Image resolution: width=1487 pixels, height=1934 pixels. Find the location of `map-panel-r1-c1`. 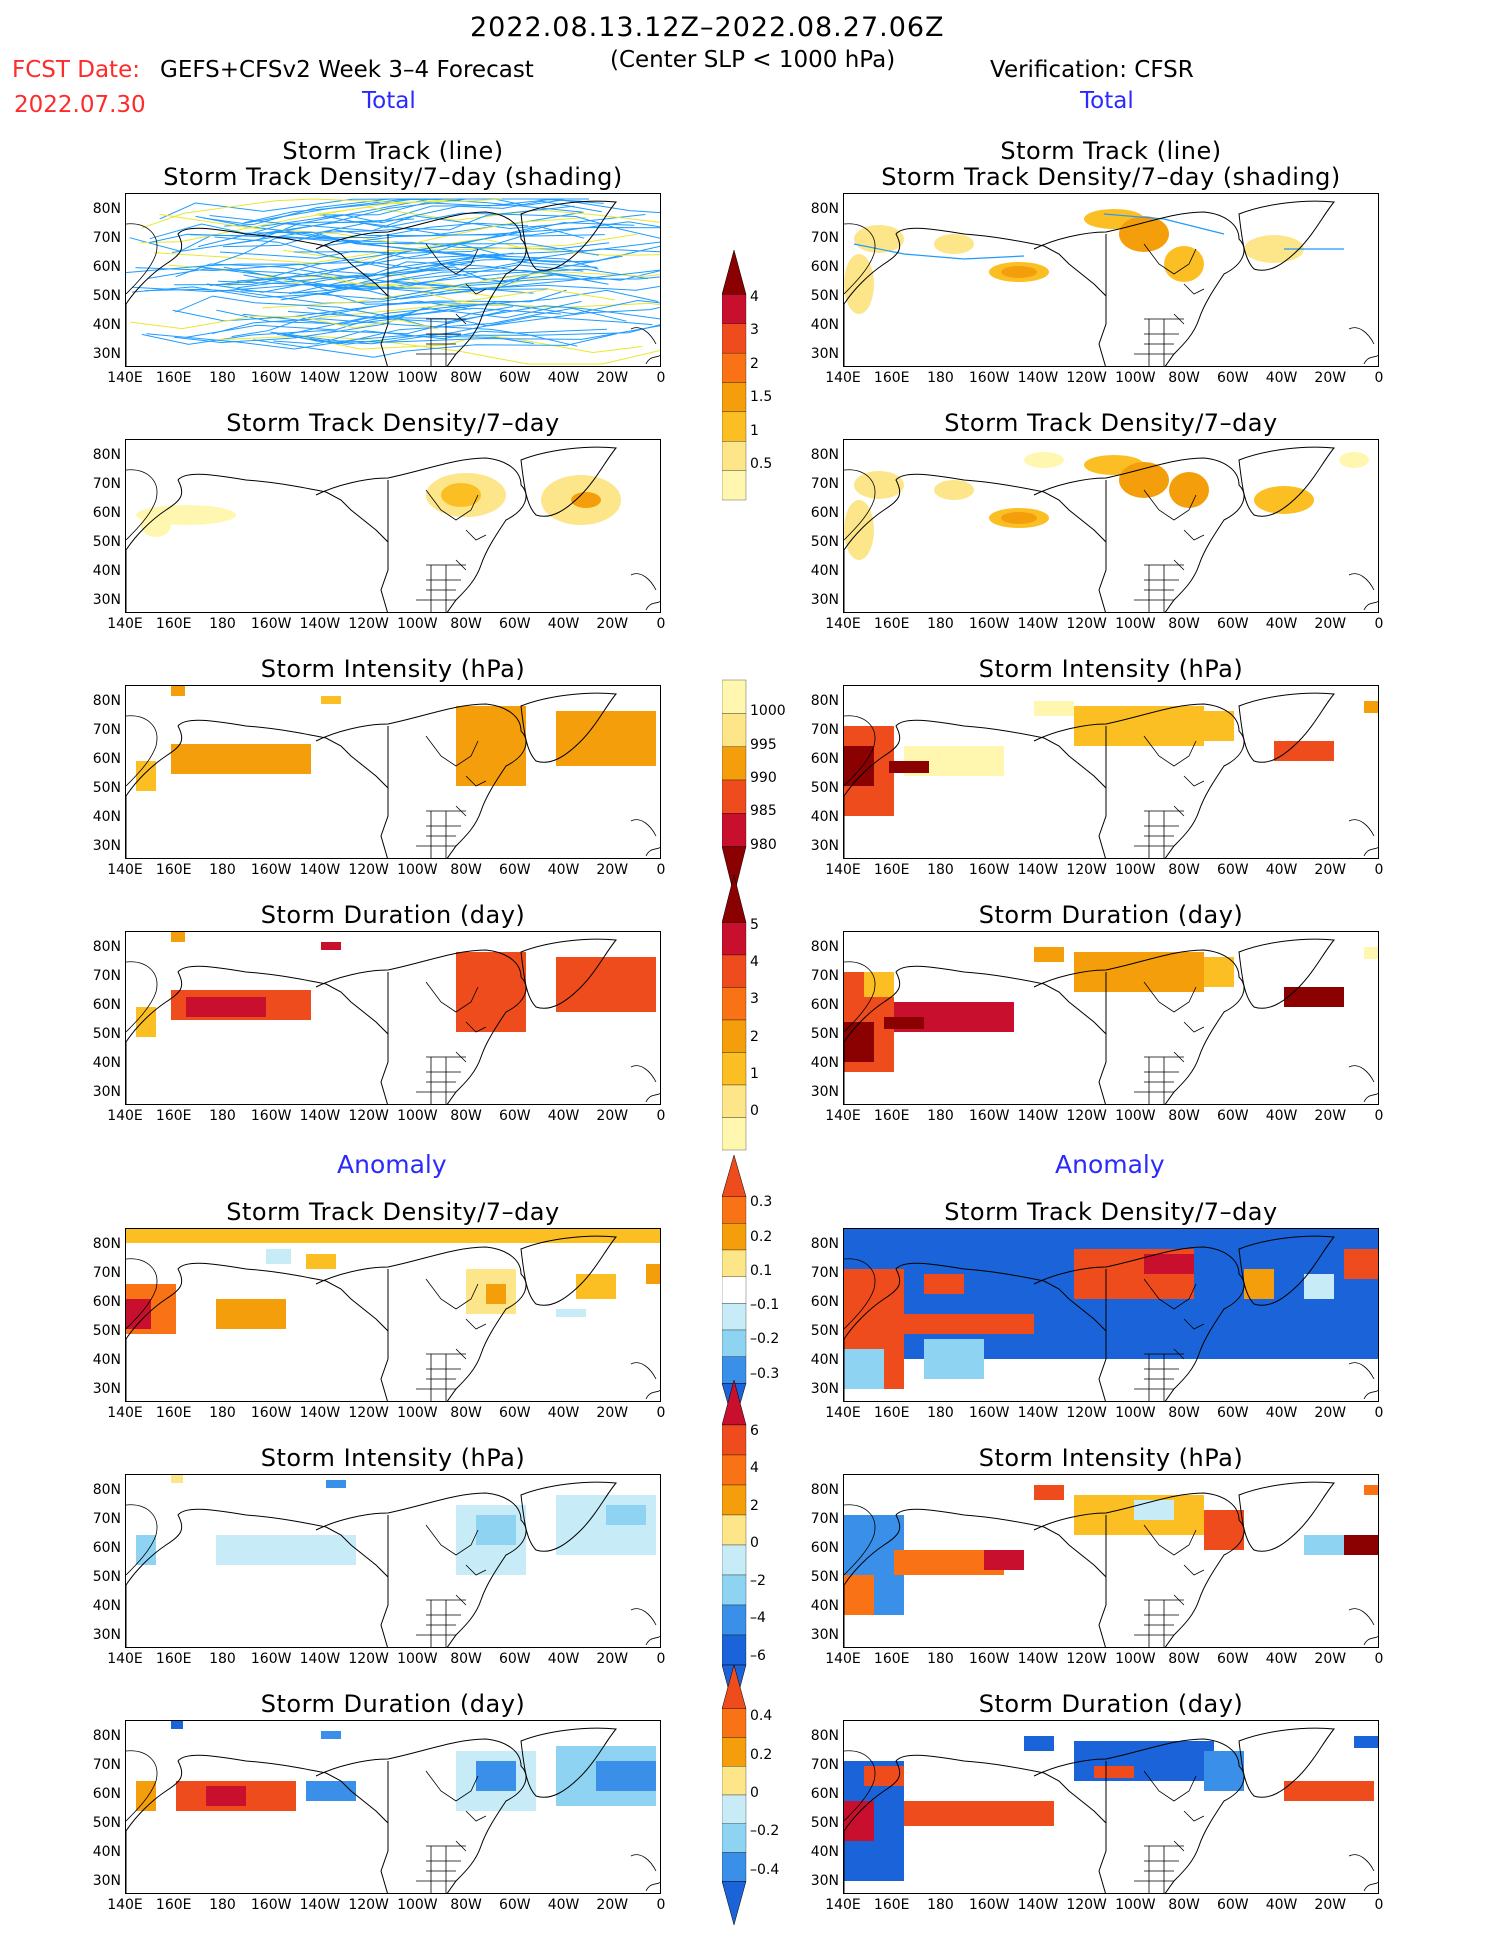

map-panel-r1-c1 is located at coordinates (1111, 526).